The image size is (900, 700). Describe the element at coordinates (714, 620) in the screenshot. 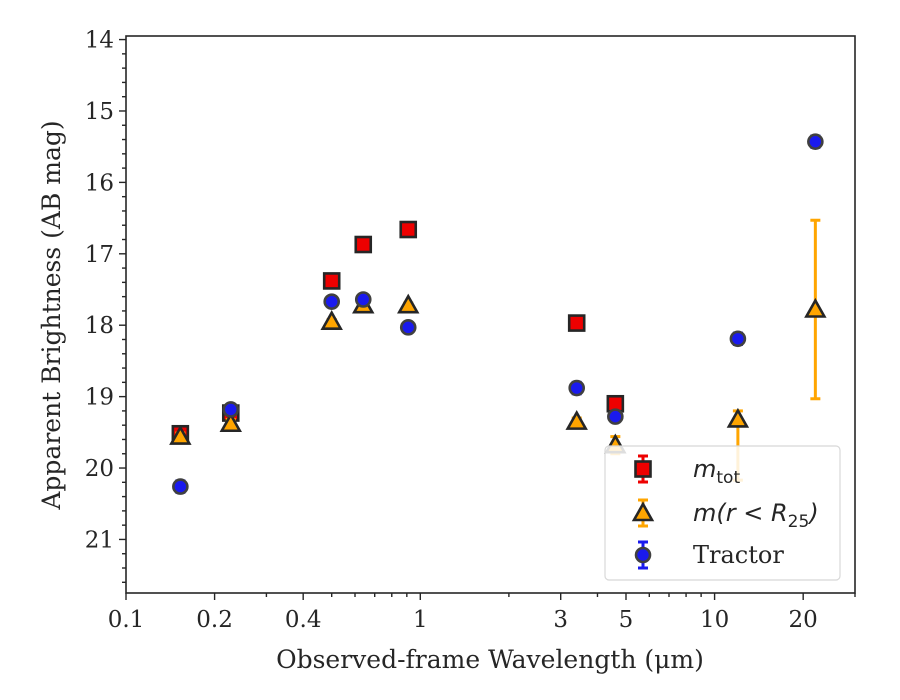

I see `x-tick-label: 10` at that location.